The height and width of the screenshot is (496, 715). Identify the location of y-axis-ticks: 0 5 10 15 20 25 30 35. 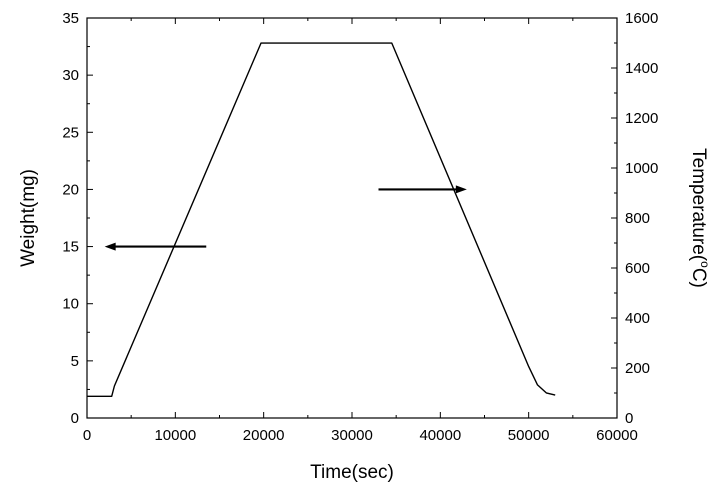
(77, 218).